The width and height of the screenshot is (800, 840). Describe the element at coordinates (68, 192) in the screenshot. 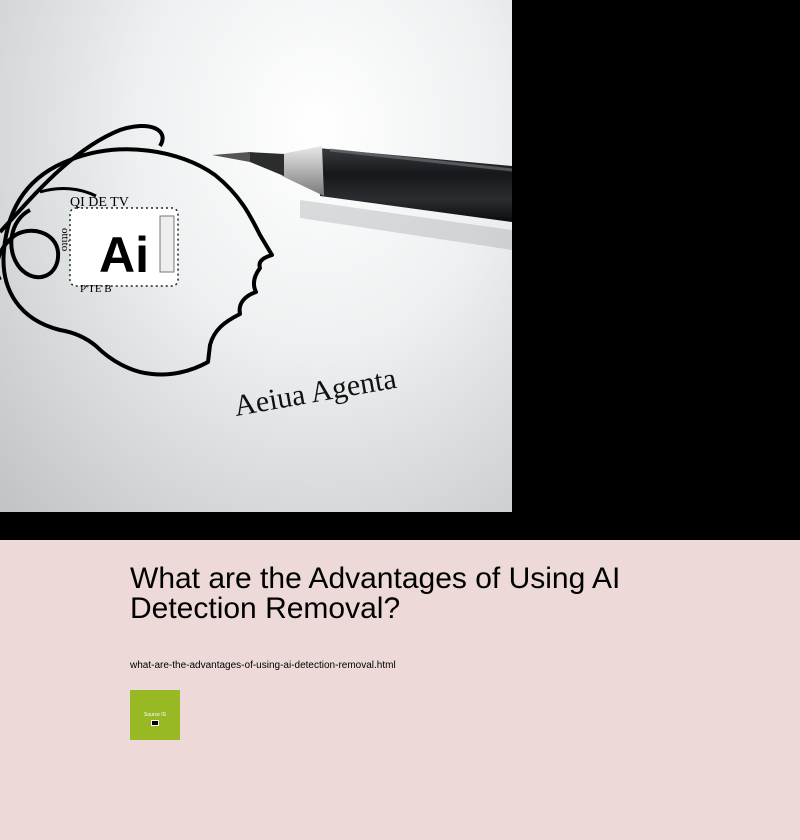

I see `swirl-line-inner` at that location.